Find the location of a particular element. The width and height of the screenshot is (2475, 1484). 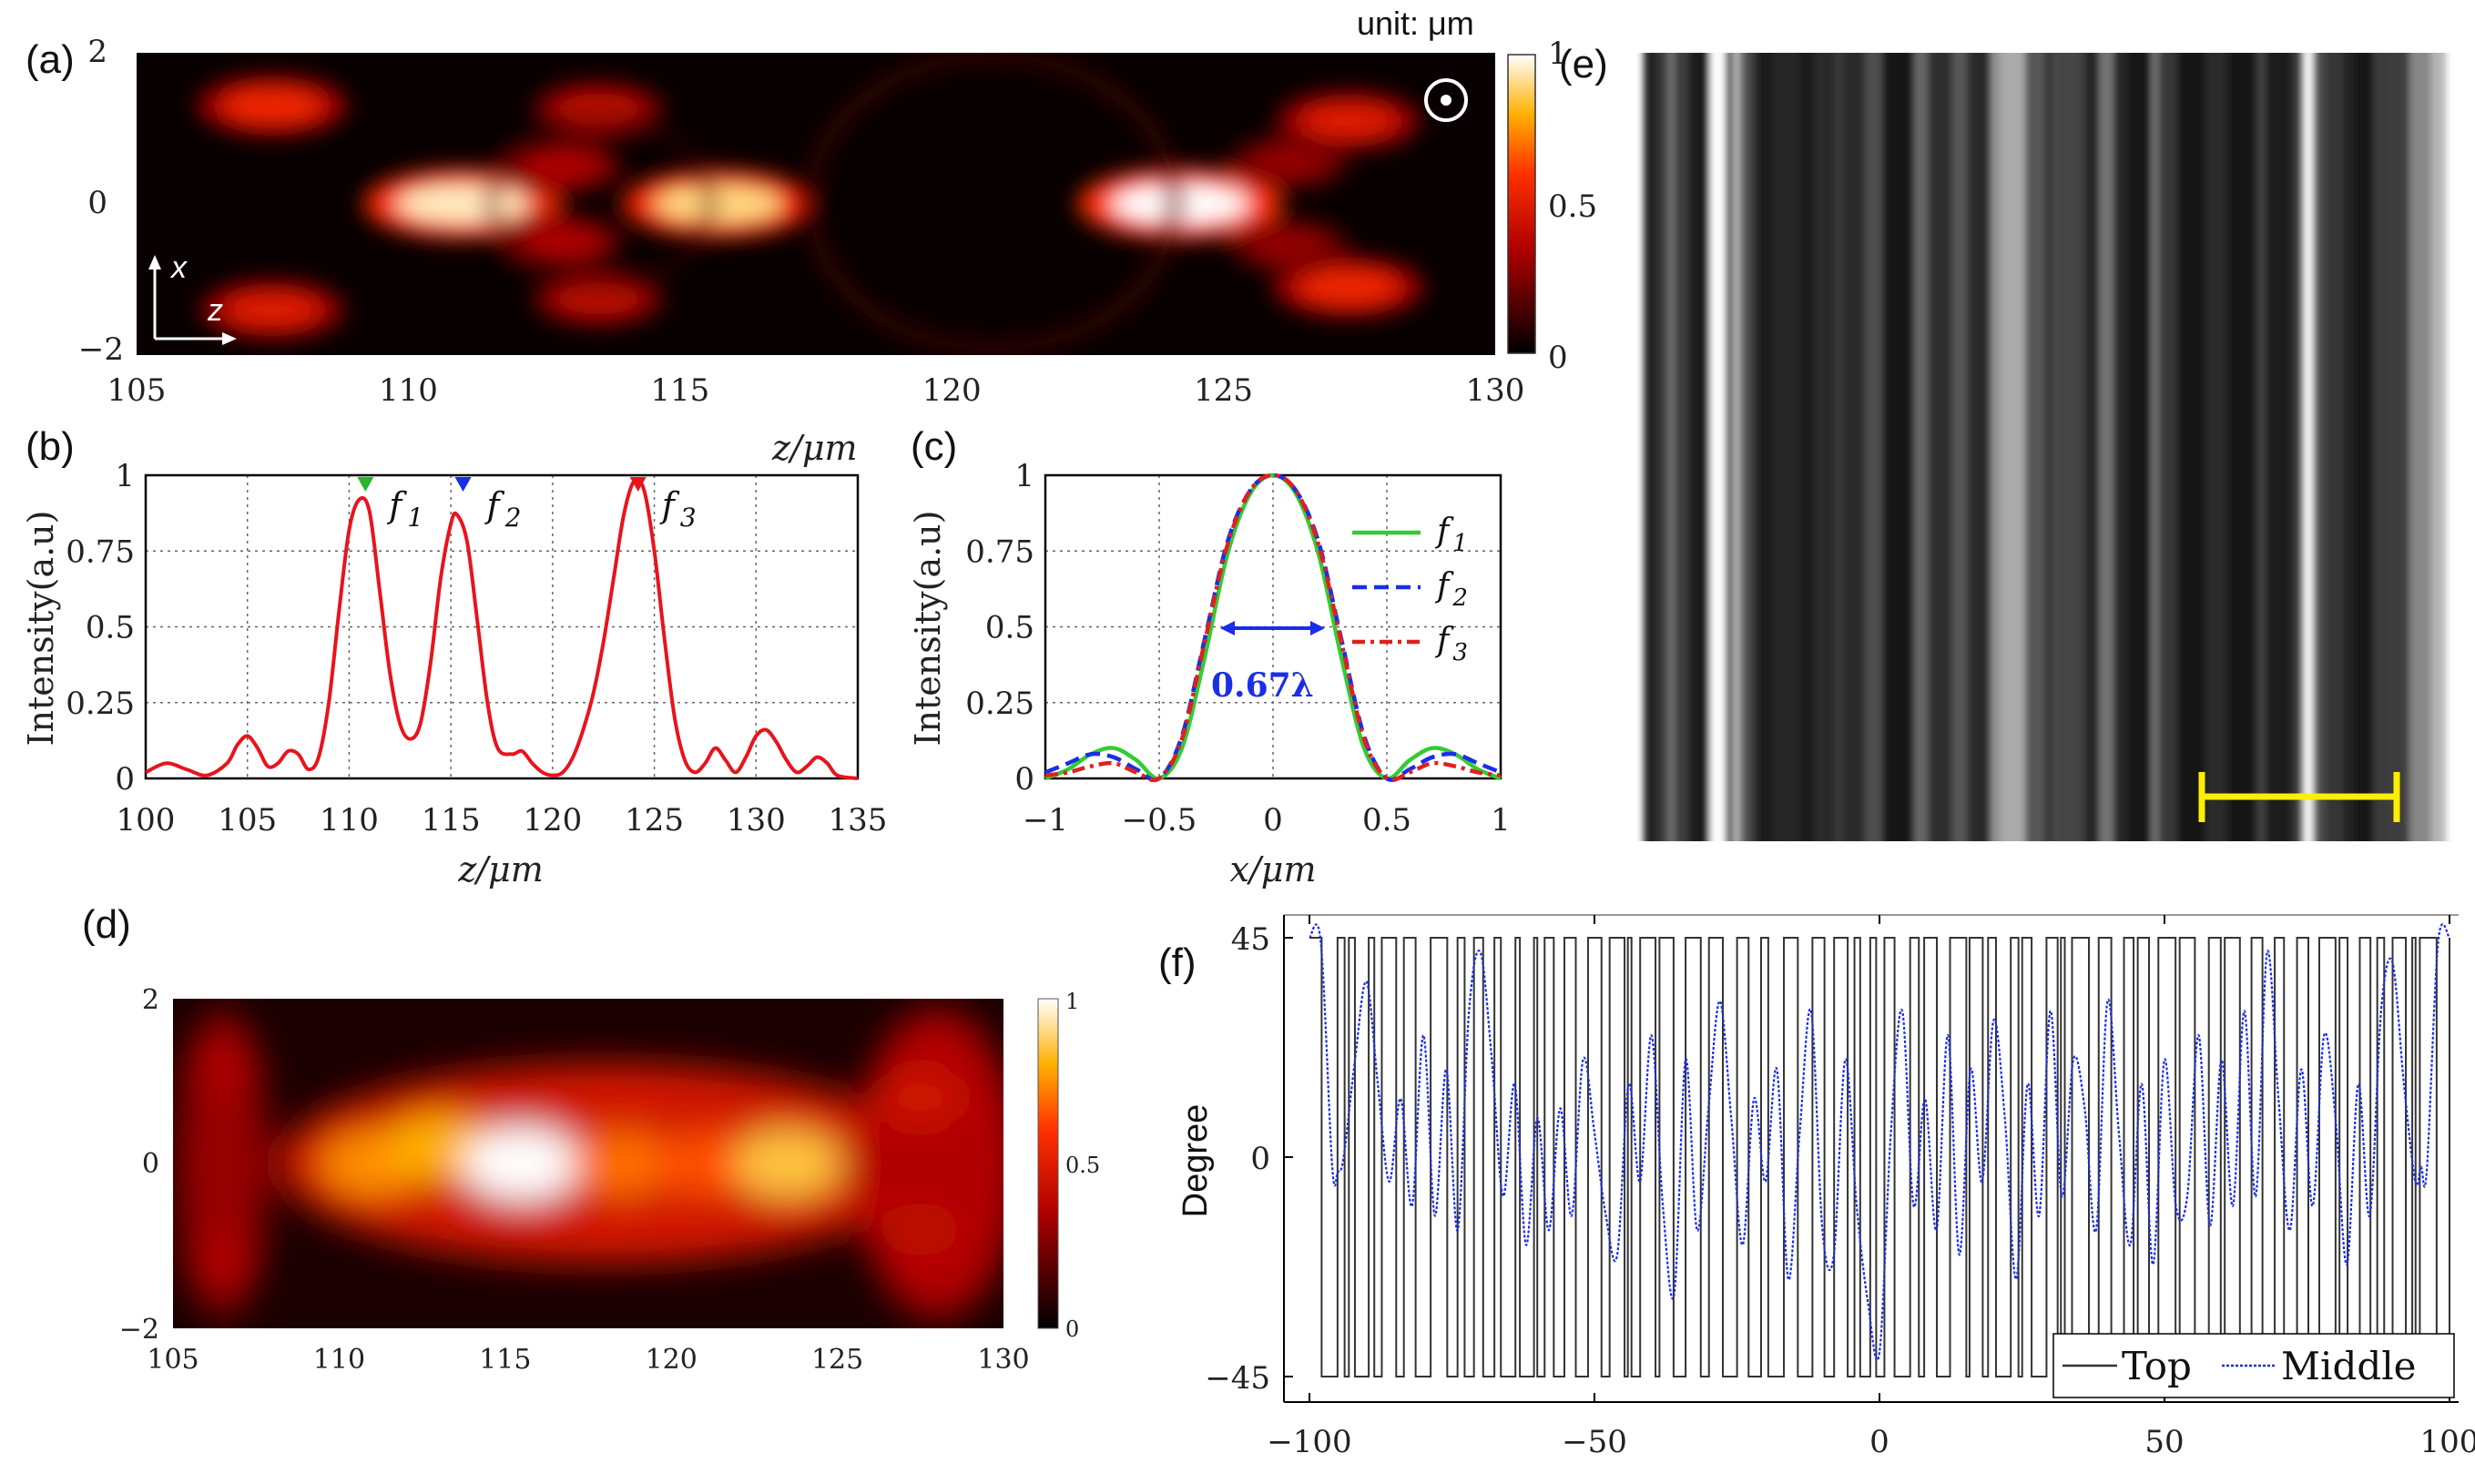

out-of-plane-icon is located at coordinates (1446, 100).